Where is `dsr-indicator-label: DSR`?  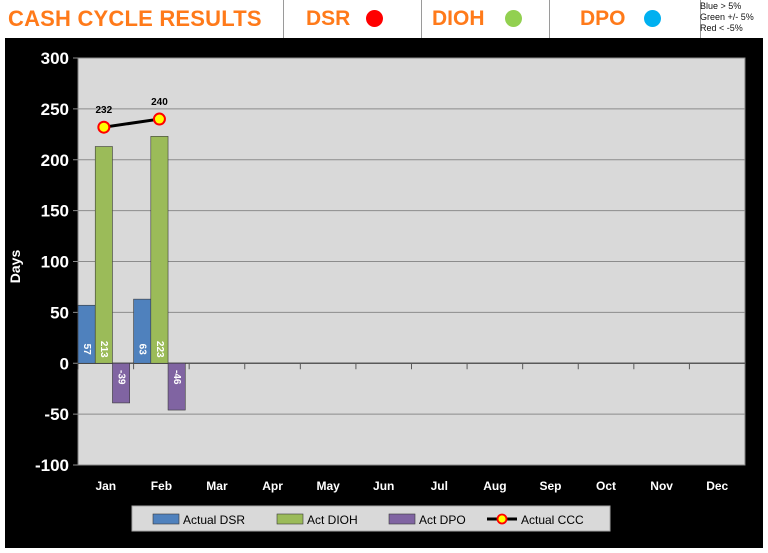
dsr-indicator-label: DSR is located at coordinates (328, 18).